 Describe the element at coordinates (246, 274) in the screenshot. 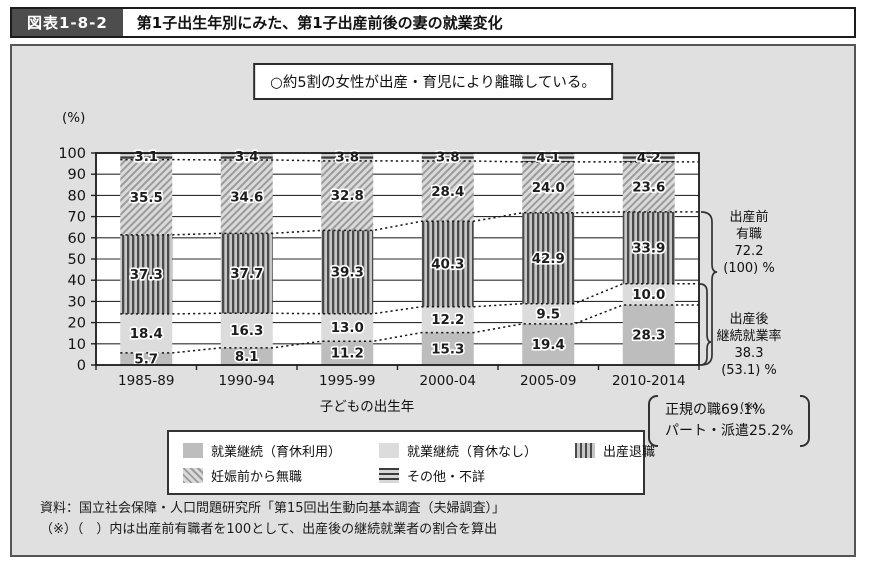

I see `svg-text: 37.7` at that location.